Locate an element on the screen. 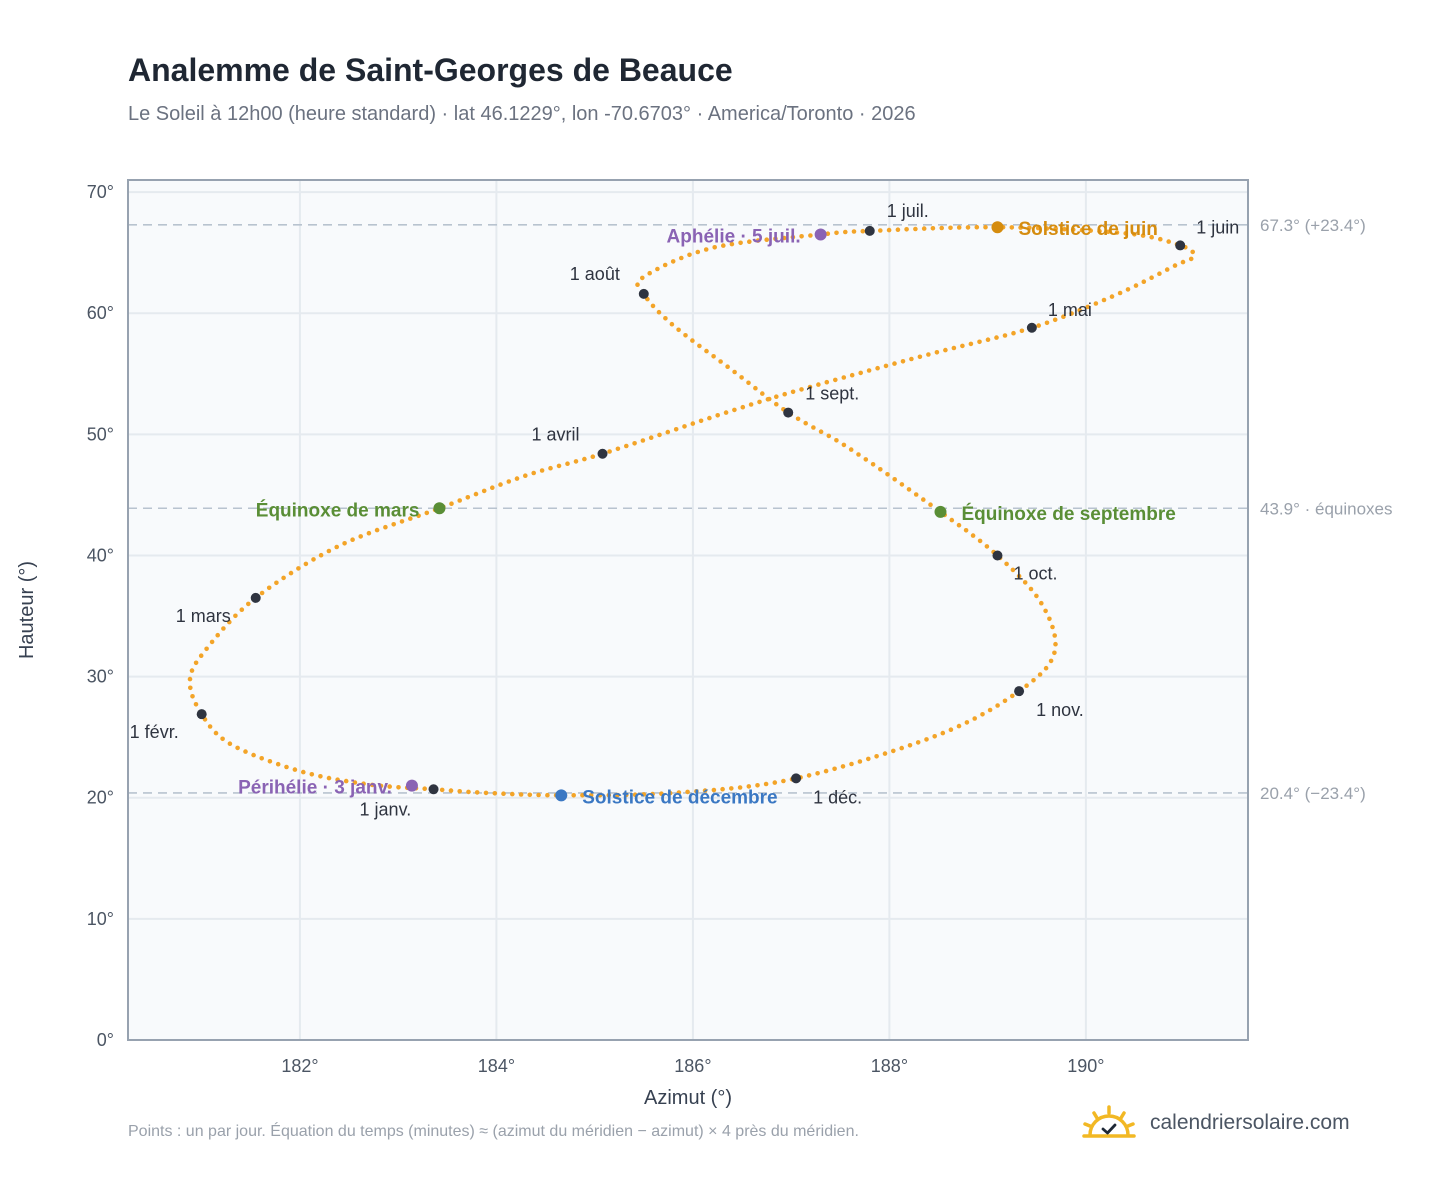 Image resolution: width=1448 pixels, height=1188 pixels. y-tick-label: 60° is located at coordinates (100, 313).